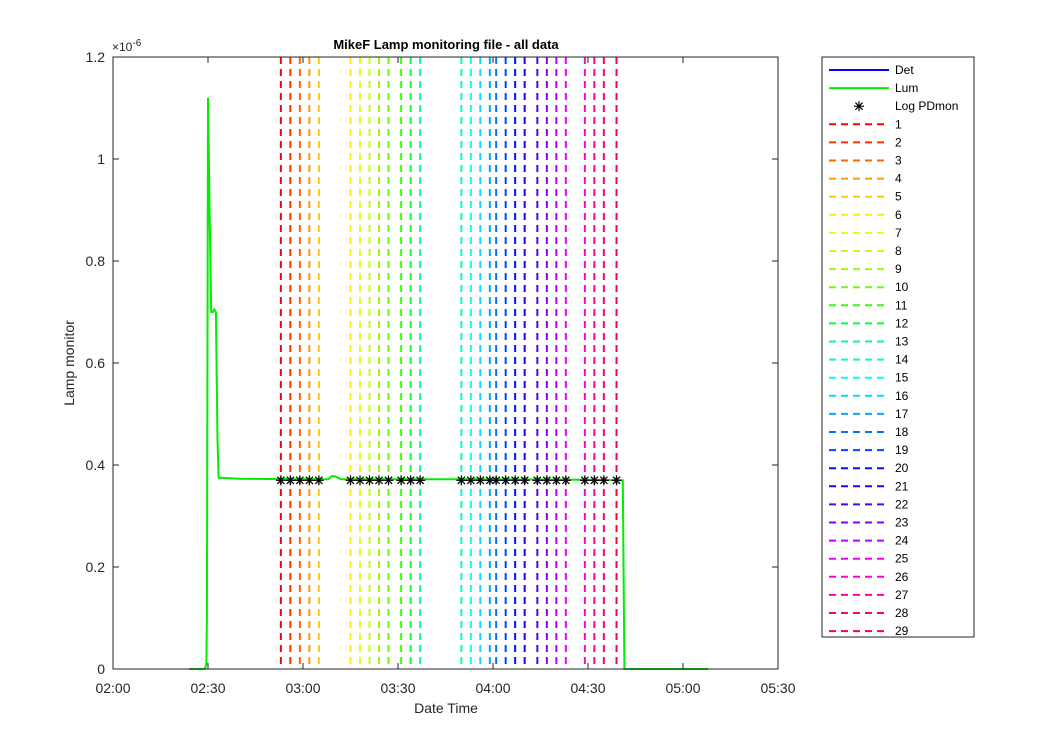 The image size is (1050, 755). Describe the element at coordinates (446, 708) in the screenshot. I see `x-axis-label: Date Time` at that location.